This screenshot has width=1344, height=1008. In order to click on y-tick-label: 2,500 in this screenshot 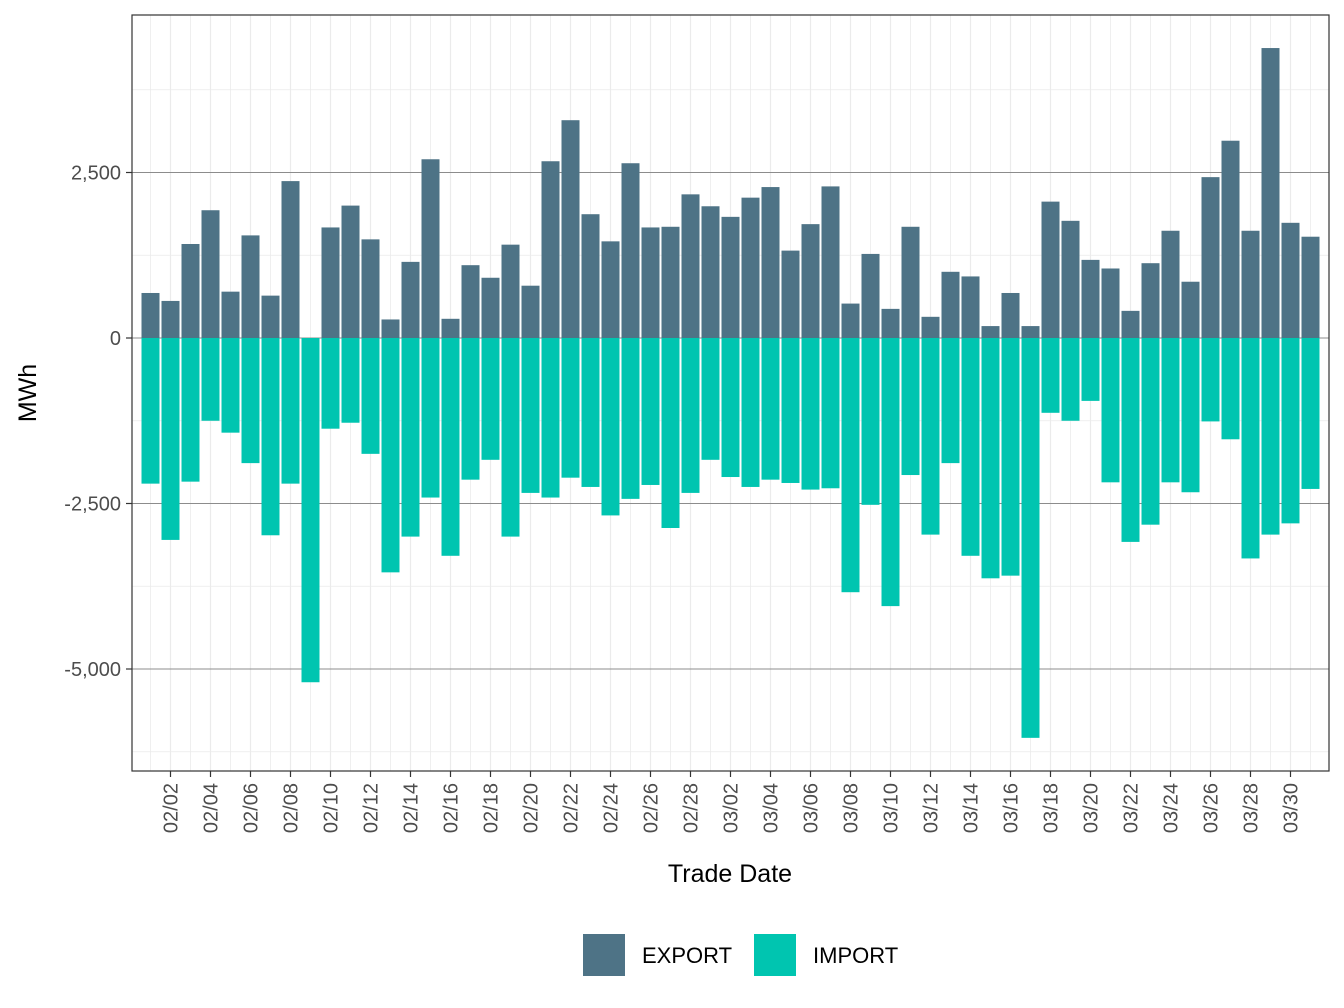, I will do `click(96, 174)`.